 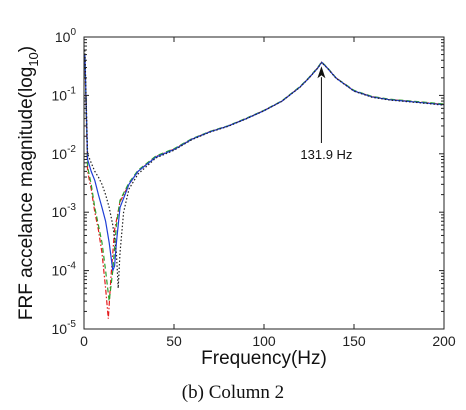 What do you see at coordinates (321, 72) in the screenshot?
I see `annotation-arrow-head` at bounding box center [321, 72].